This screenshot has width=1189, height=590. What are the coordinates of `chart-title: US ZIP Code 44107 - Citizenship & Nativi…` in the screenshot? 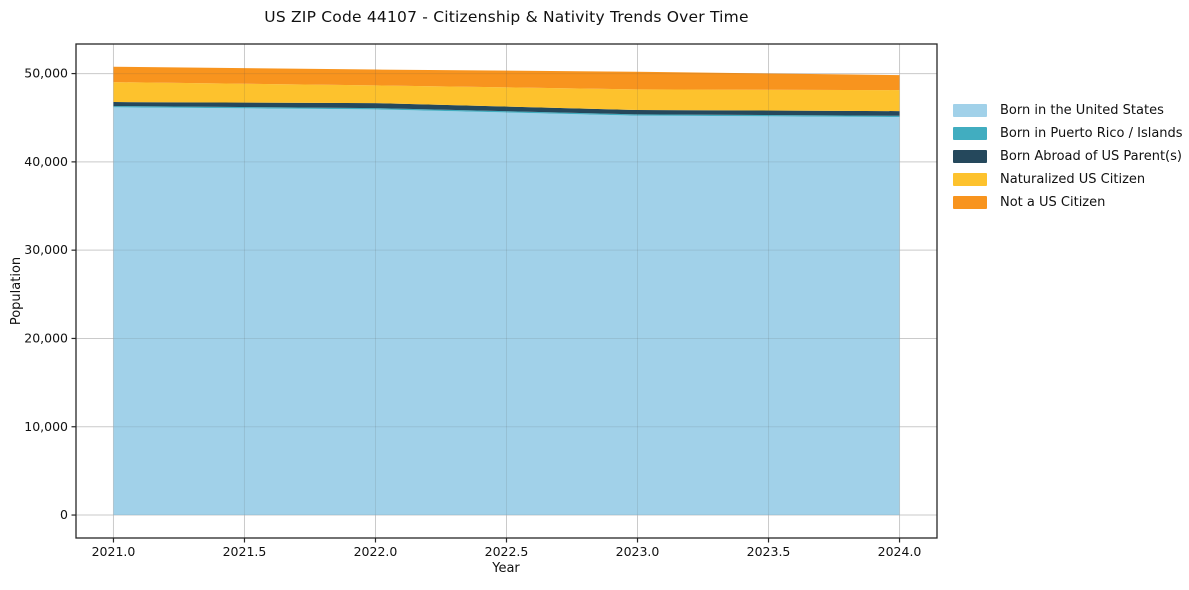 It's located at (506, 17).